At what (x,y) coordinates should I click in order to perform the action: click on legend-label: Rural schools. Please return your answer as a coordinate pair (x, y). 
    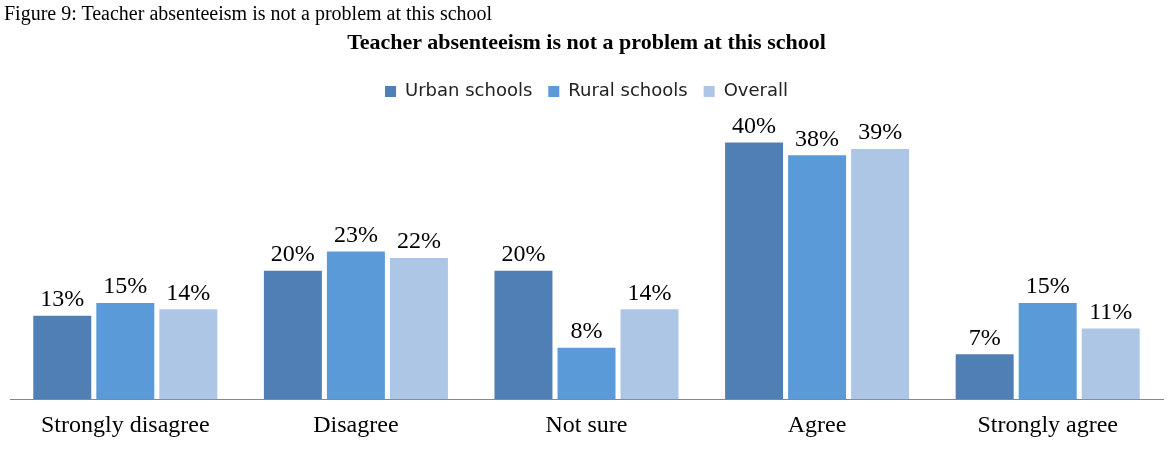
    Looking at the image, I should click on (628, 90).